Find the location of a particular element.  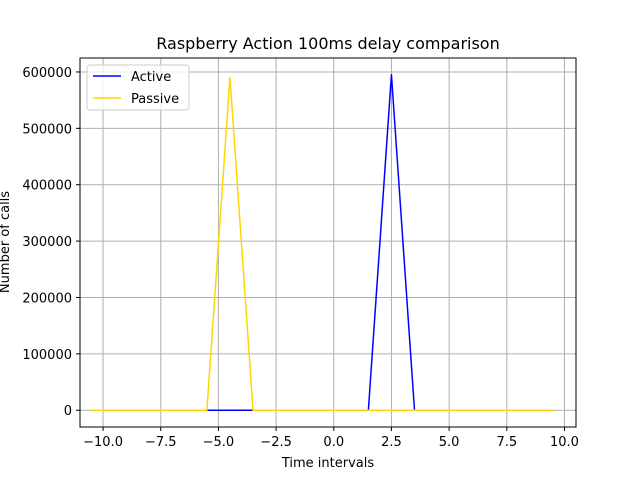

legend: Active Passive is located at coordinates (138, 87).